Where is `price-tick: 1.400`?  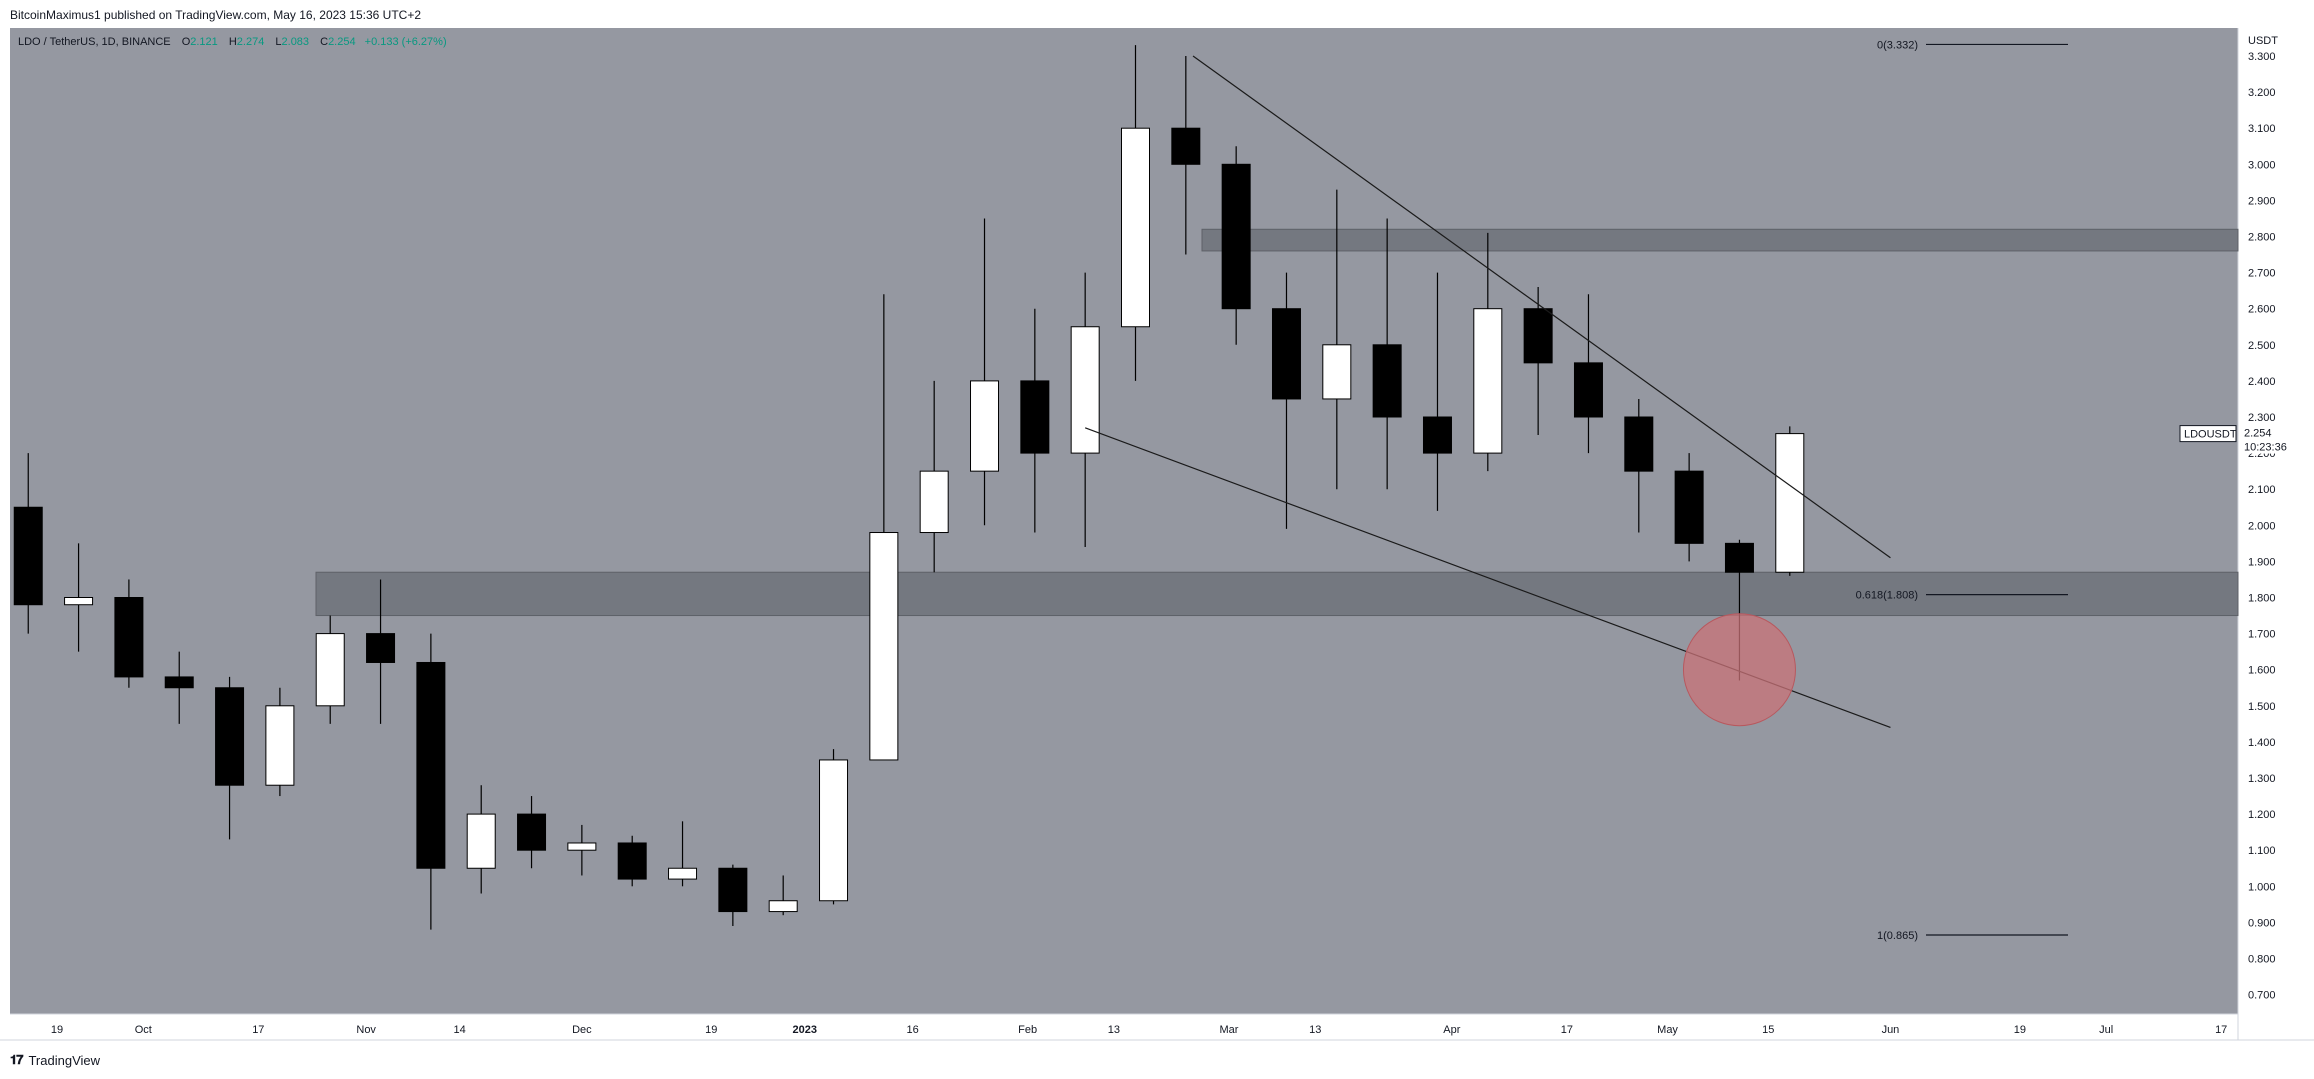
price-tick: 1.400 is located at coordinates (2262, 743).